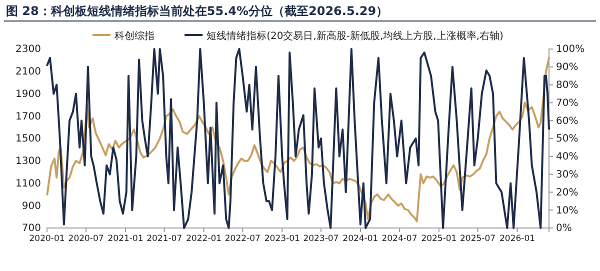 This screenshot has height=271, width=600. Describe the element at coordinates (355, 36) in the screenshot. I see `legend-label: 短线情绪指标(20交易日,新高股-新低股,均线上方股,上涨概率,右轴)` at that location.